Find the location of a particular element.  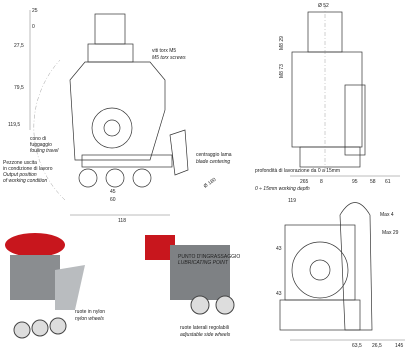

note: Output position is located at coordinates (20, 175).